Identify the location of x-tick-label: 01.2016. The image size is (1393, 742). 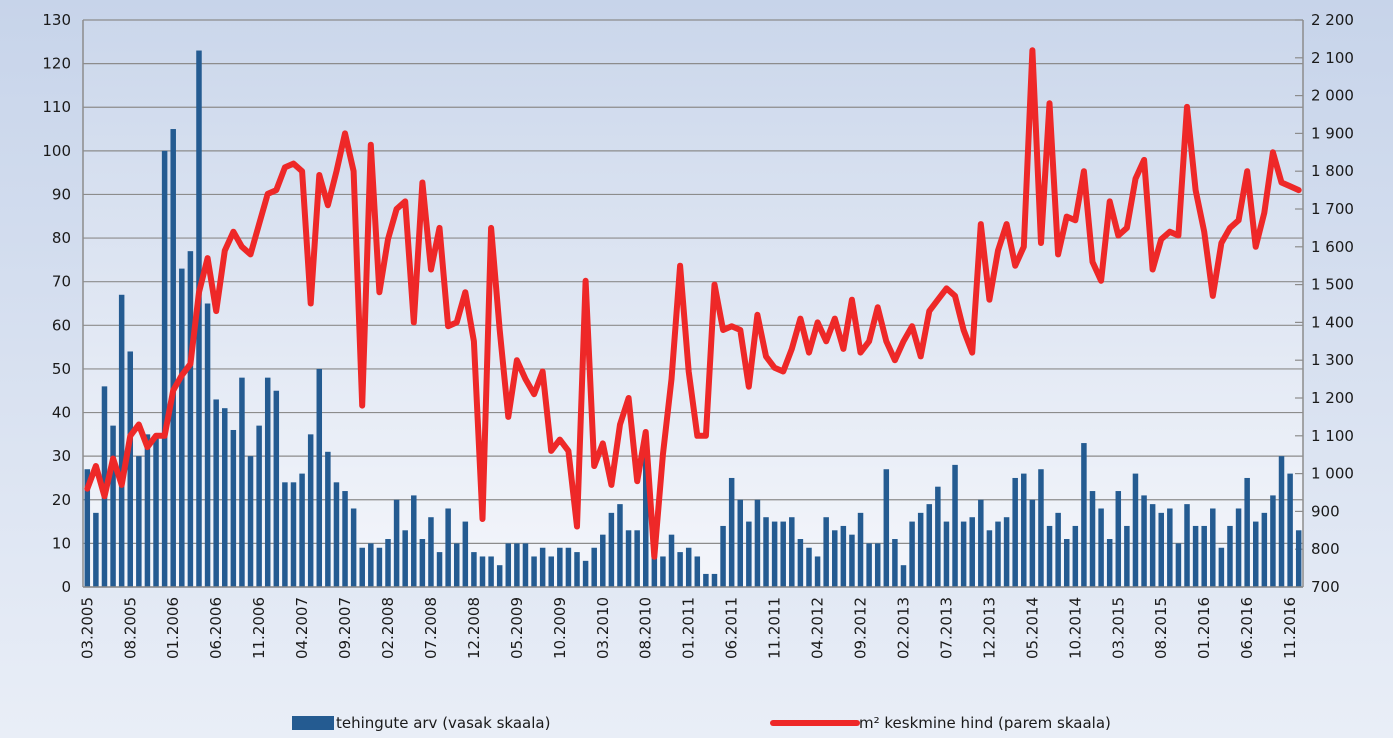
(1204, 628).